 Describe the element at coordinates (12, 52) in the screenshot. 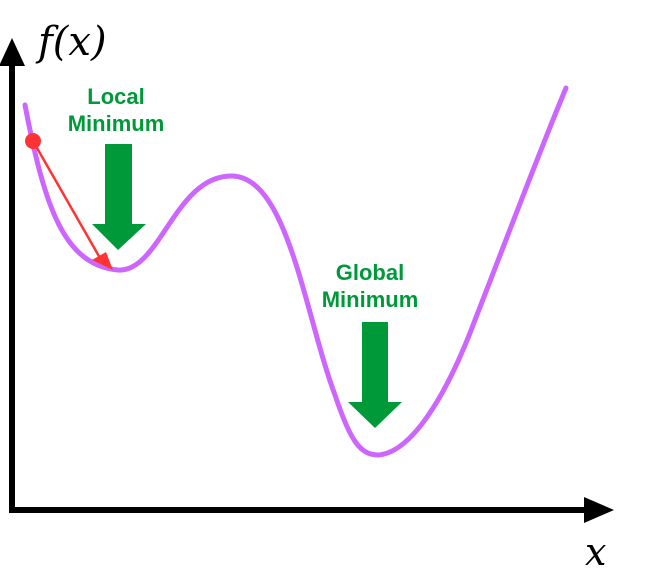

I see `y-axis-arrowhead` at that location.